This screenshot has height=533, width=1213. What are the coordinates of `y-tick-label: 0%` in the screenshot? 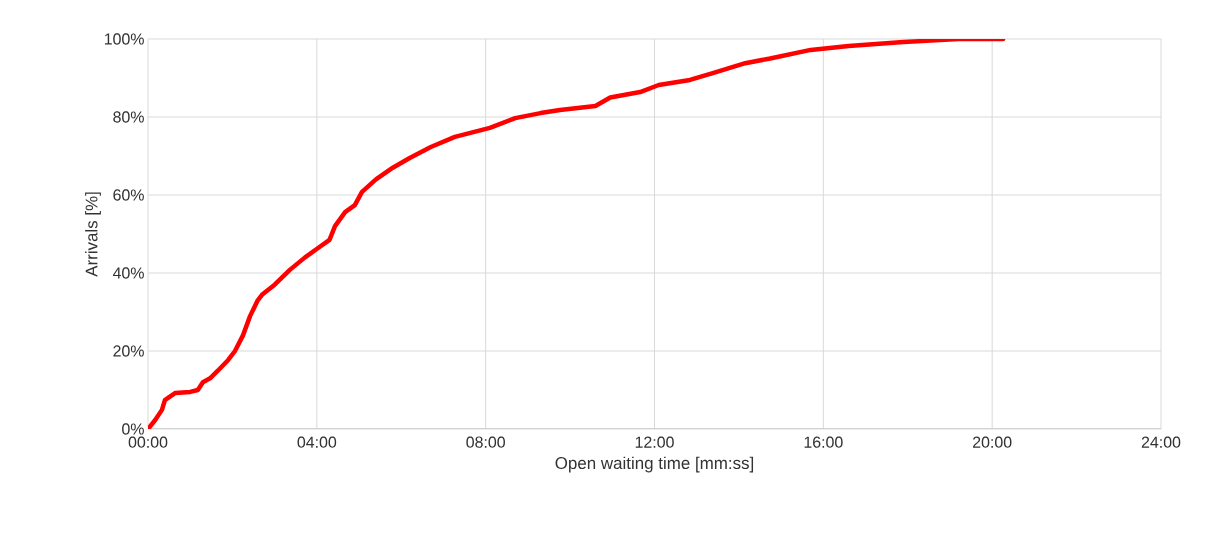 It's located at (133, 429).